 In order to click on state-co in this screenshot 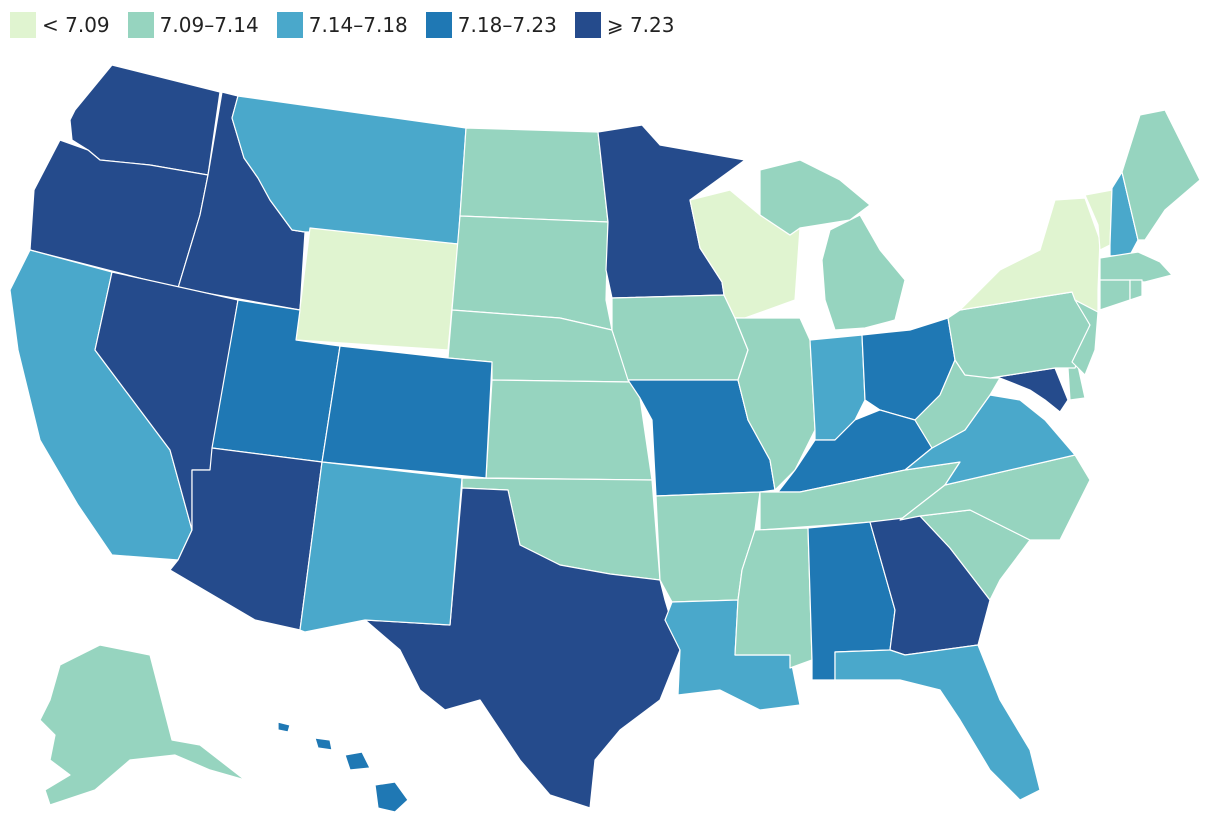, I will do `click(407, 412)`.